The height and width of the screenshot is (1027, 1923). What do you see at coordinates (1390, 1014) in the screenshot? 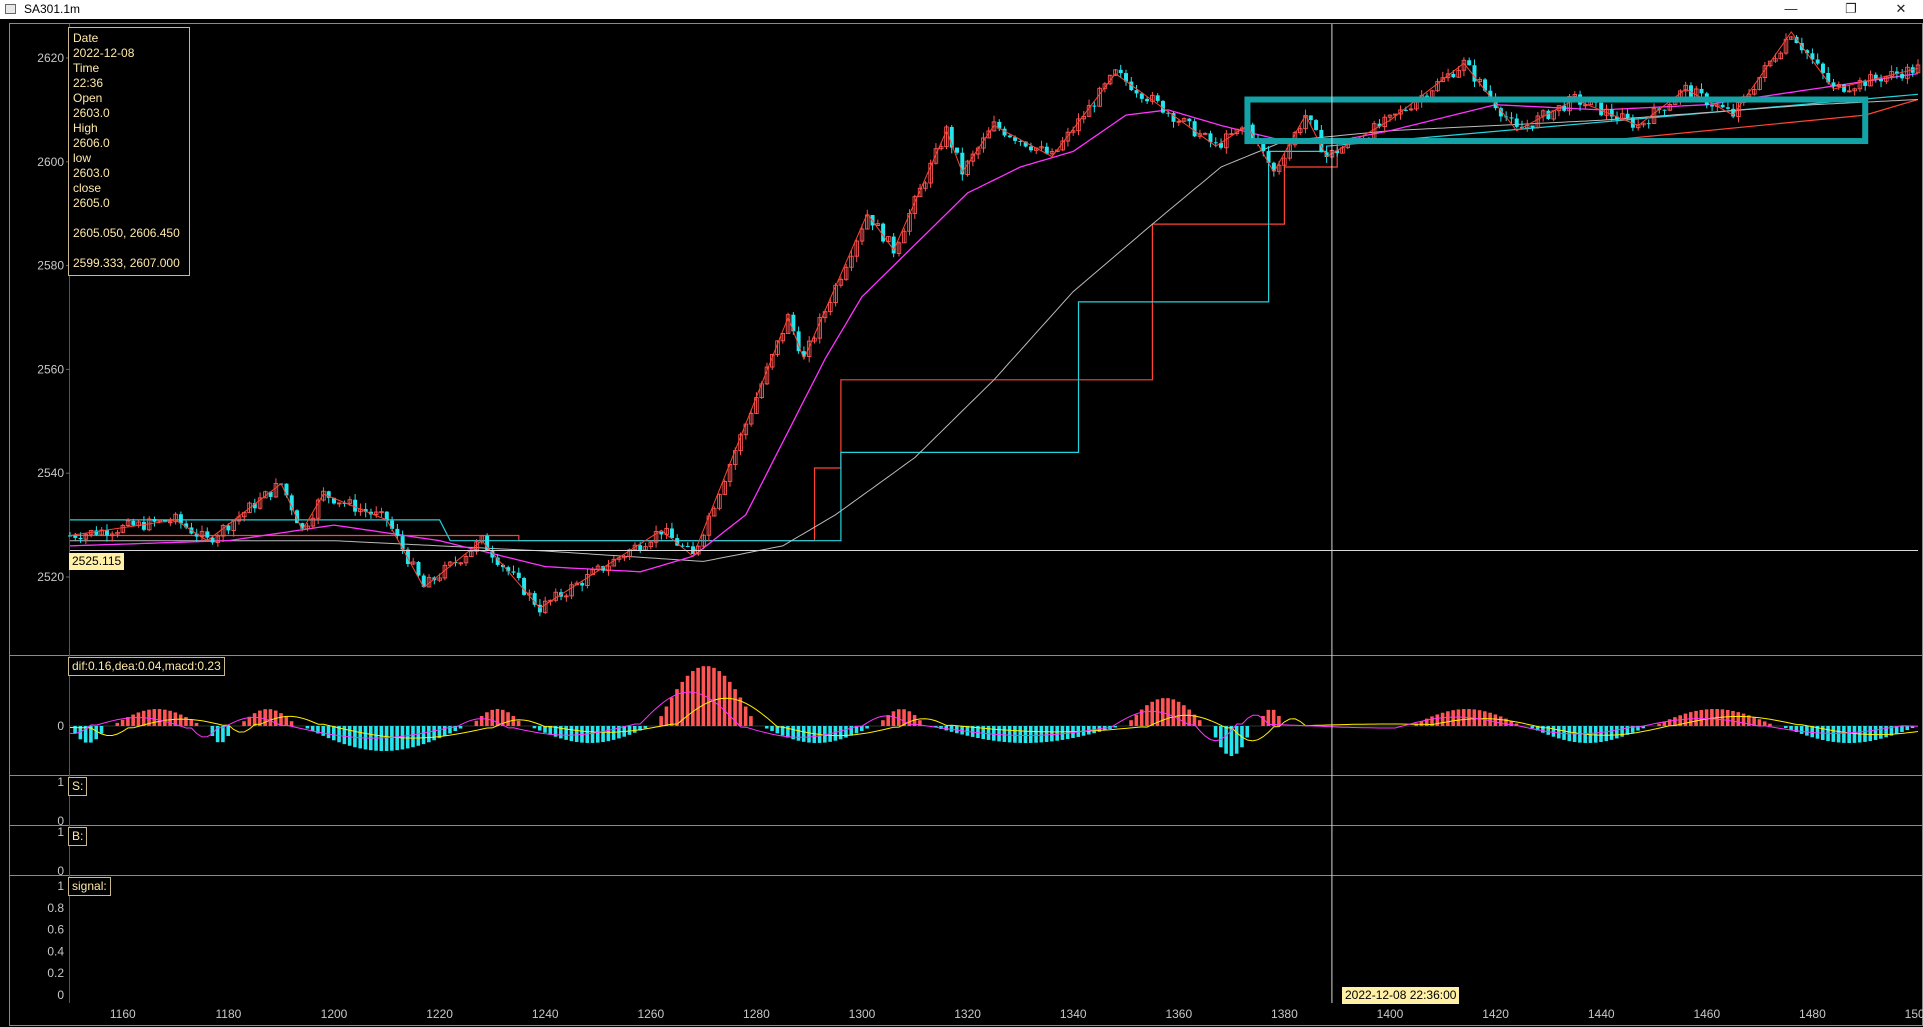
I see `x-tick-label: 1400` at bounding box center [1390, 1014].